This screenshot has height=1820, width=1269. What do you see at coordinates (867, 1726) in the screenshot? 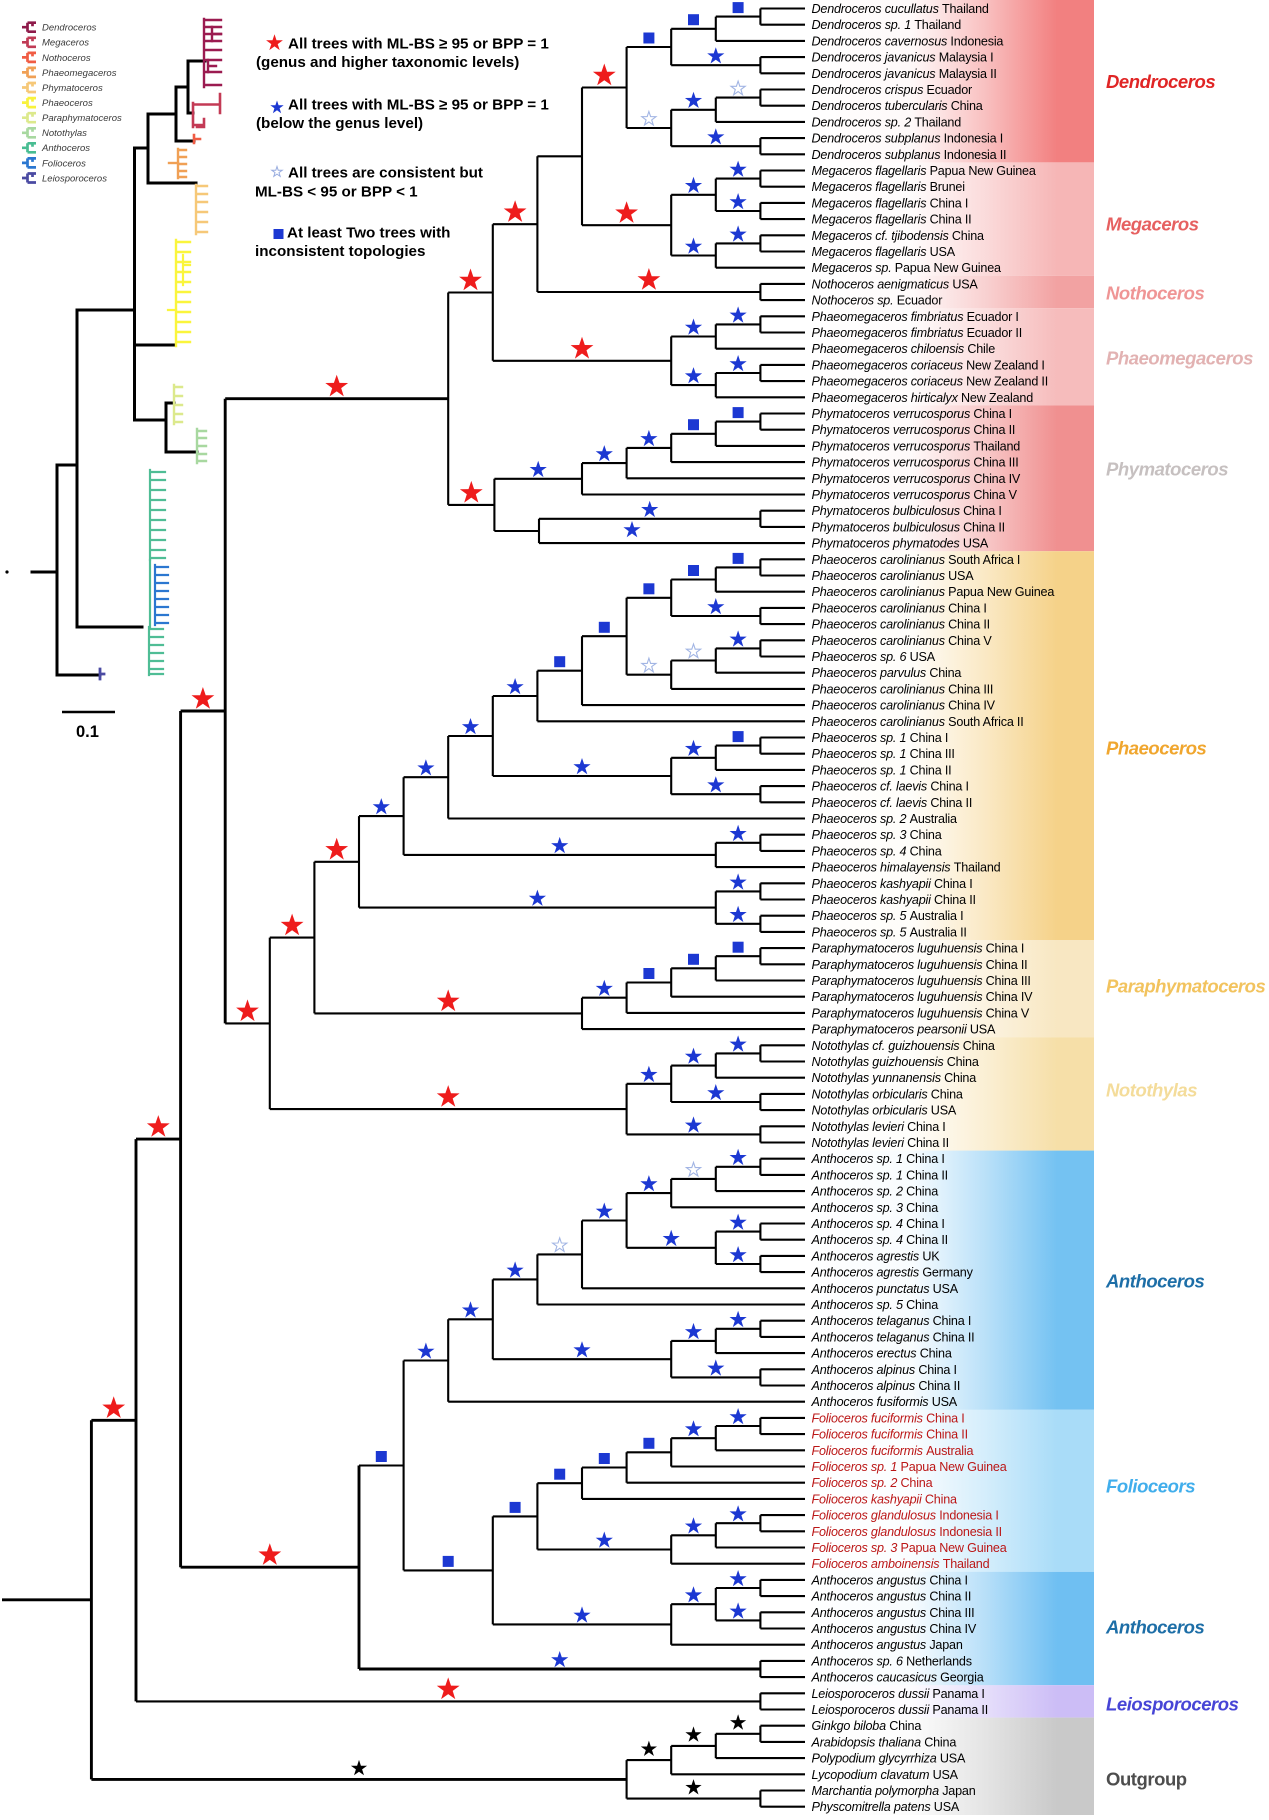
I see `svg-text: Ginkgo biloba China` at bounding box center [867, 1726].